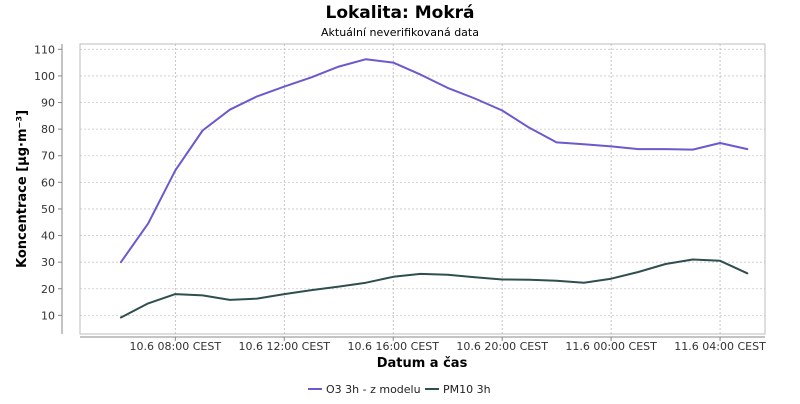 The height and width of the screenshot is (404, 800). I want to click on chart-title: Lokalita: Mokrá, so click(399, 13).